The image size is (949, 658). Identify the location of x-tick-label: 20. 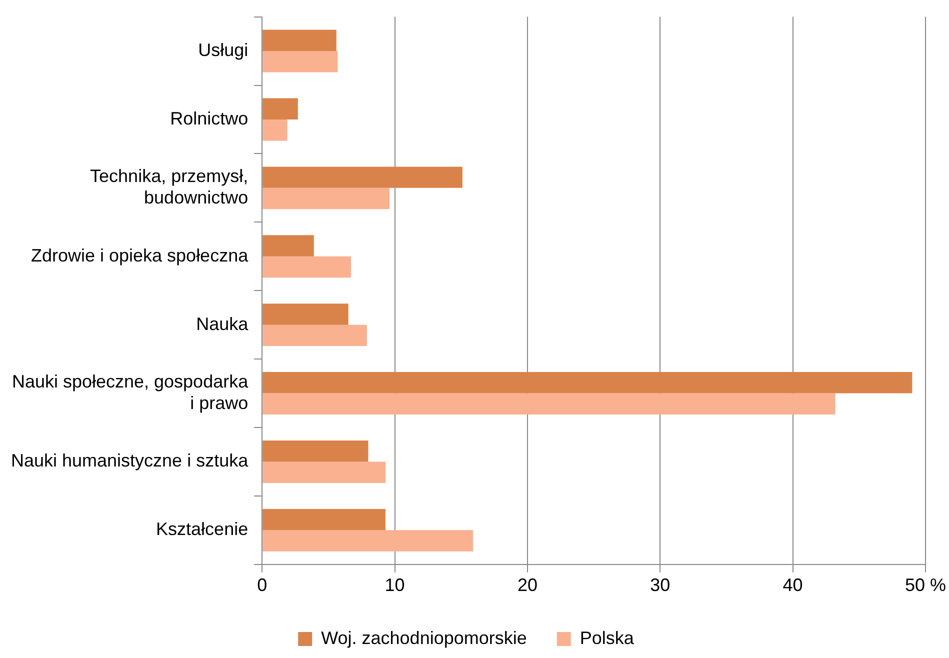
(527, 585).